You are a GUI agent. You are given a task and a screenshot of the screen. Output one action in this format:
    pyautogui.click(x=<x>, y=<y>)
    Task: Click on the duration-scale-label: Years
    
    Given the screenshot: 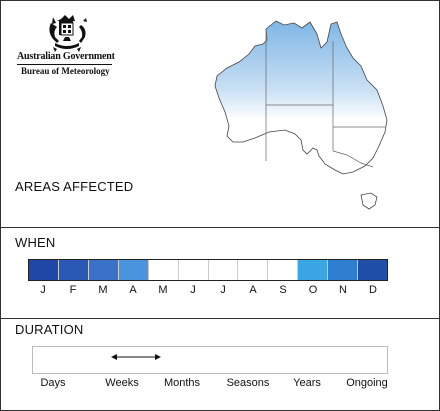 What is the action you would take?
    pyautogui.click(x=307, y=383)
    